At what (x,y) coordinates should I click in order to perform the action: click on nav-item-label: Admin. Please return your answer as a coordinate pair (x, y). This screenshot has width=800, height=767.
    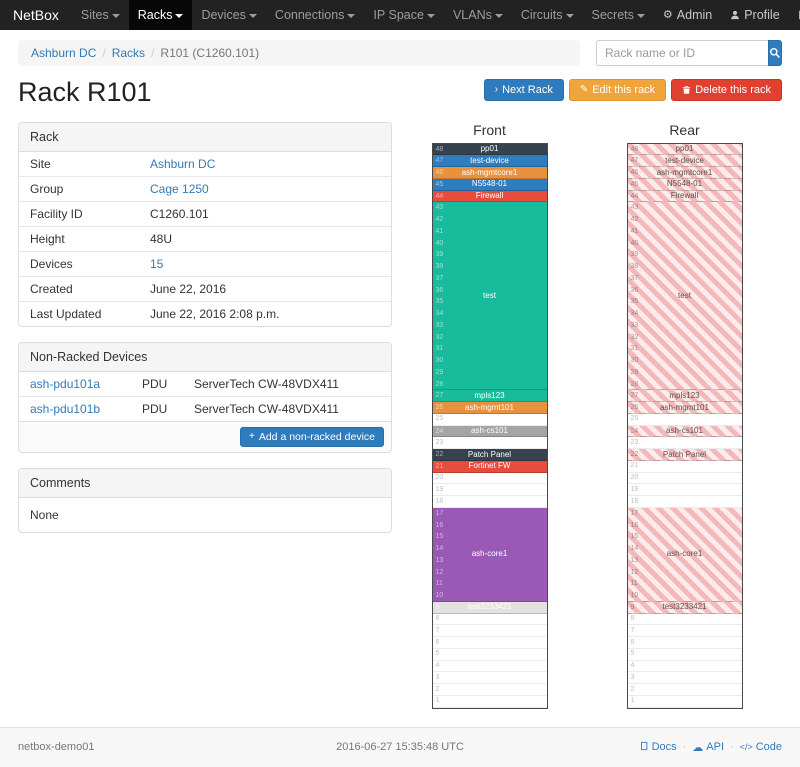
    Looking at the image, I should click on (694, 15).